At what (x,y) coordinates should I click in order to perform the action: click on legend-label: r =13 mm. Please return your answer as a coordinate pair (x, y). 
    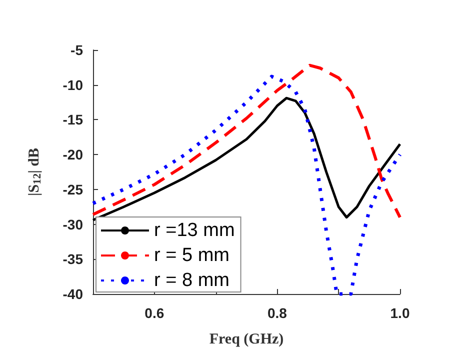
    Looking at the image, I should click on (194, 230).